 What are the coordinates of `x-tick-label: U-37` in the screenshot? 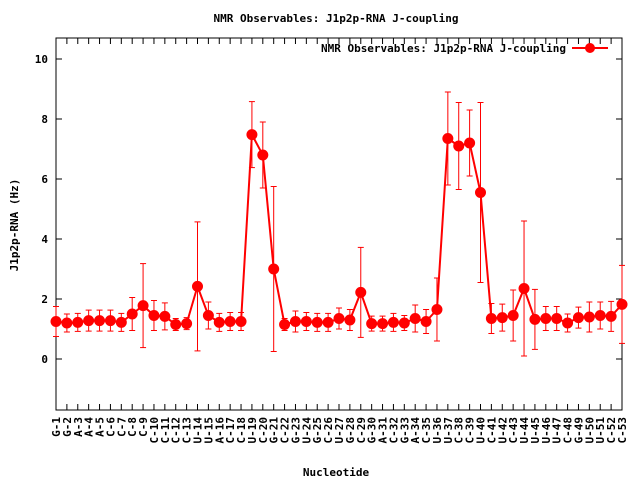 It's located at (448, 430).